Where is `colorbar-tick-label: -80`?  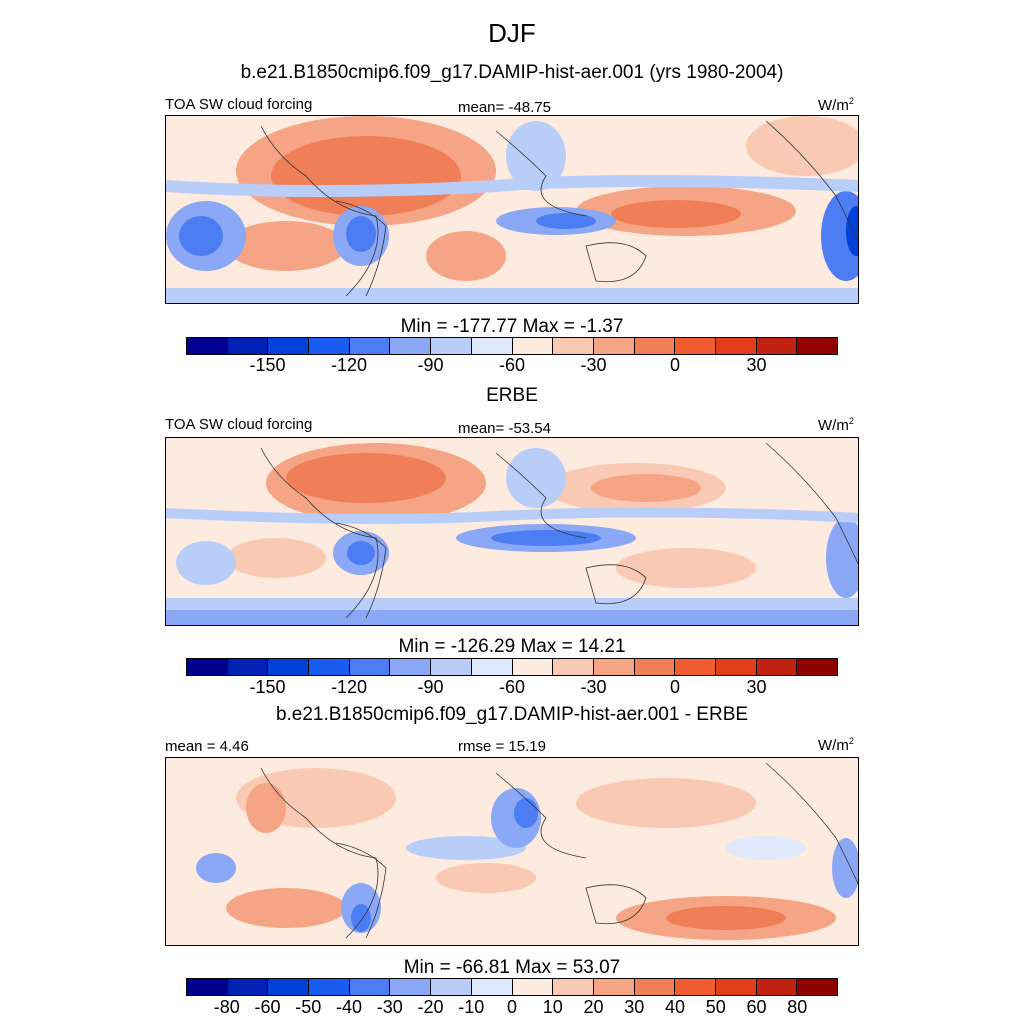 colorbar-tick-label: -80 is located at coordinates (226, 1007).